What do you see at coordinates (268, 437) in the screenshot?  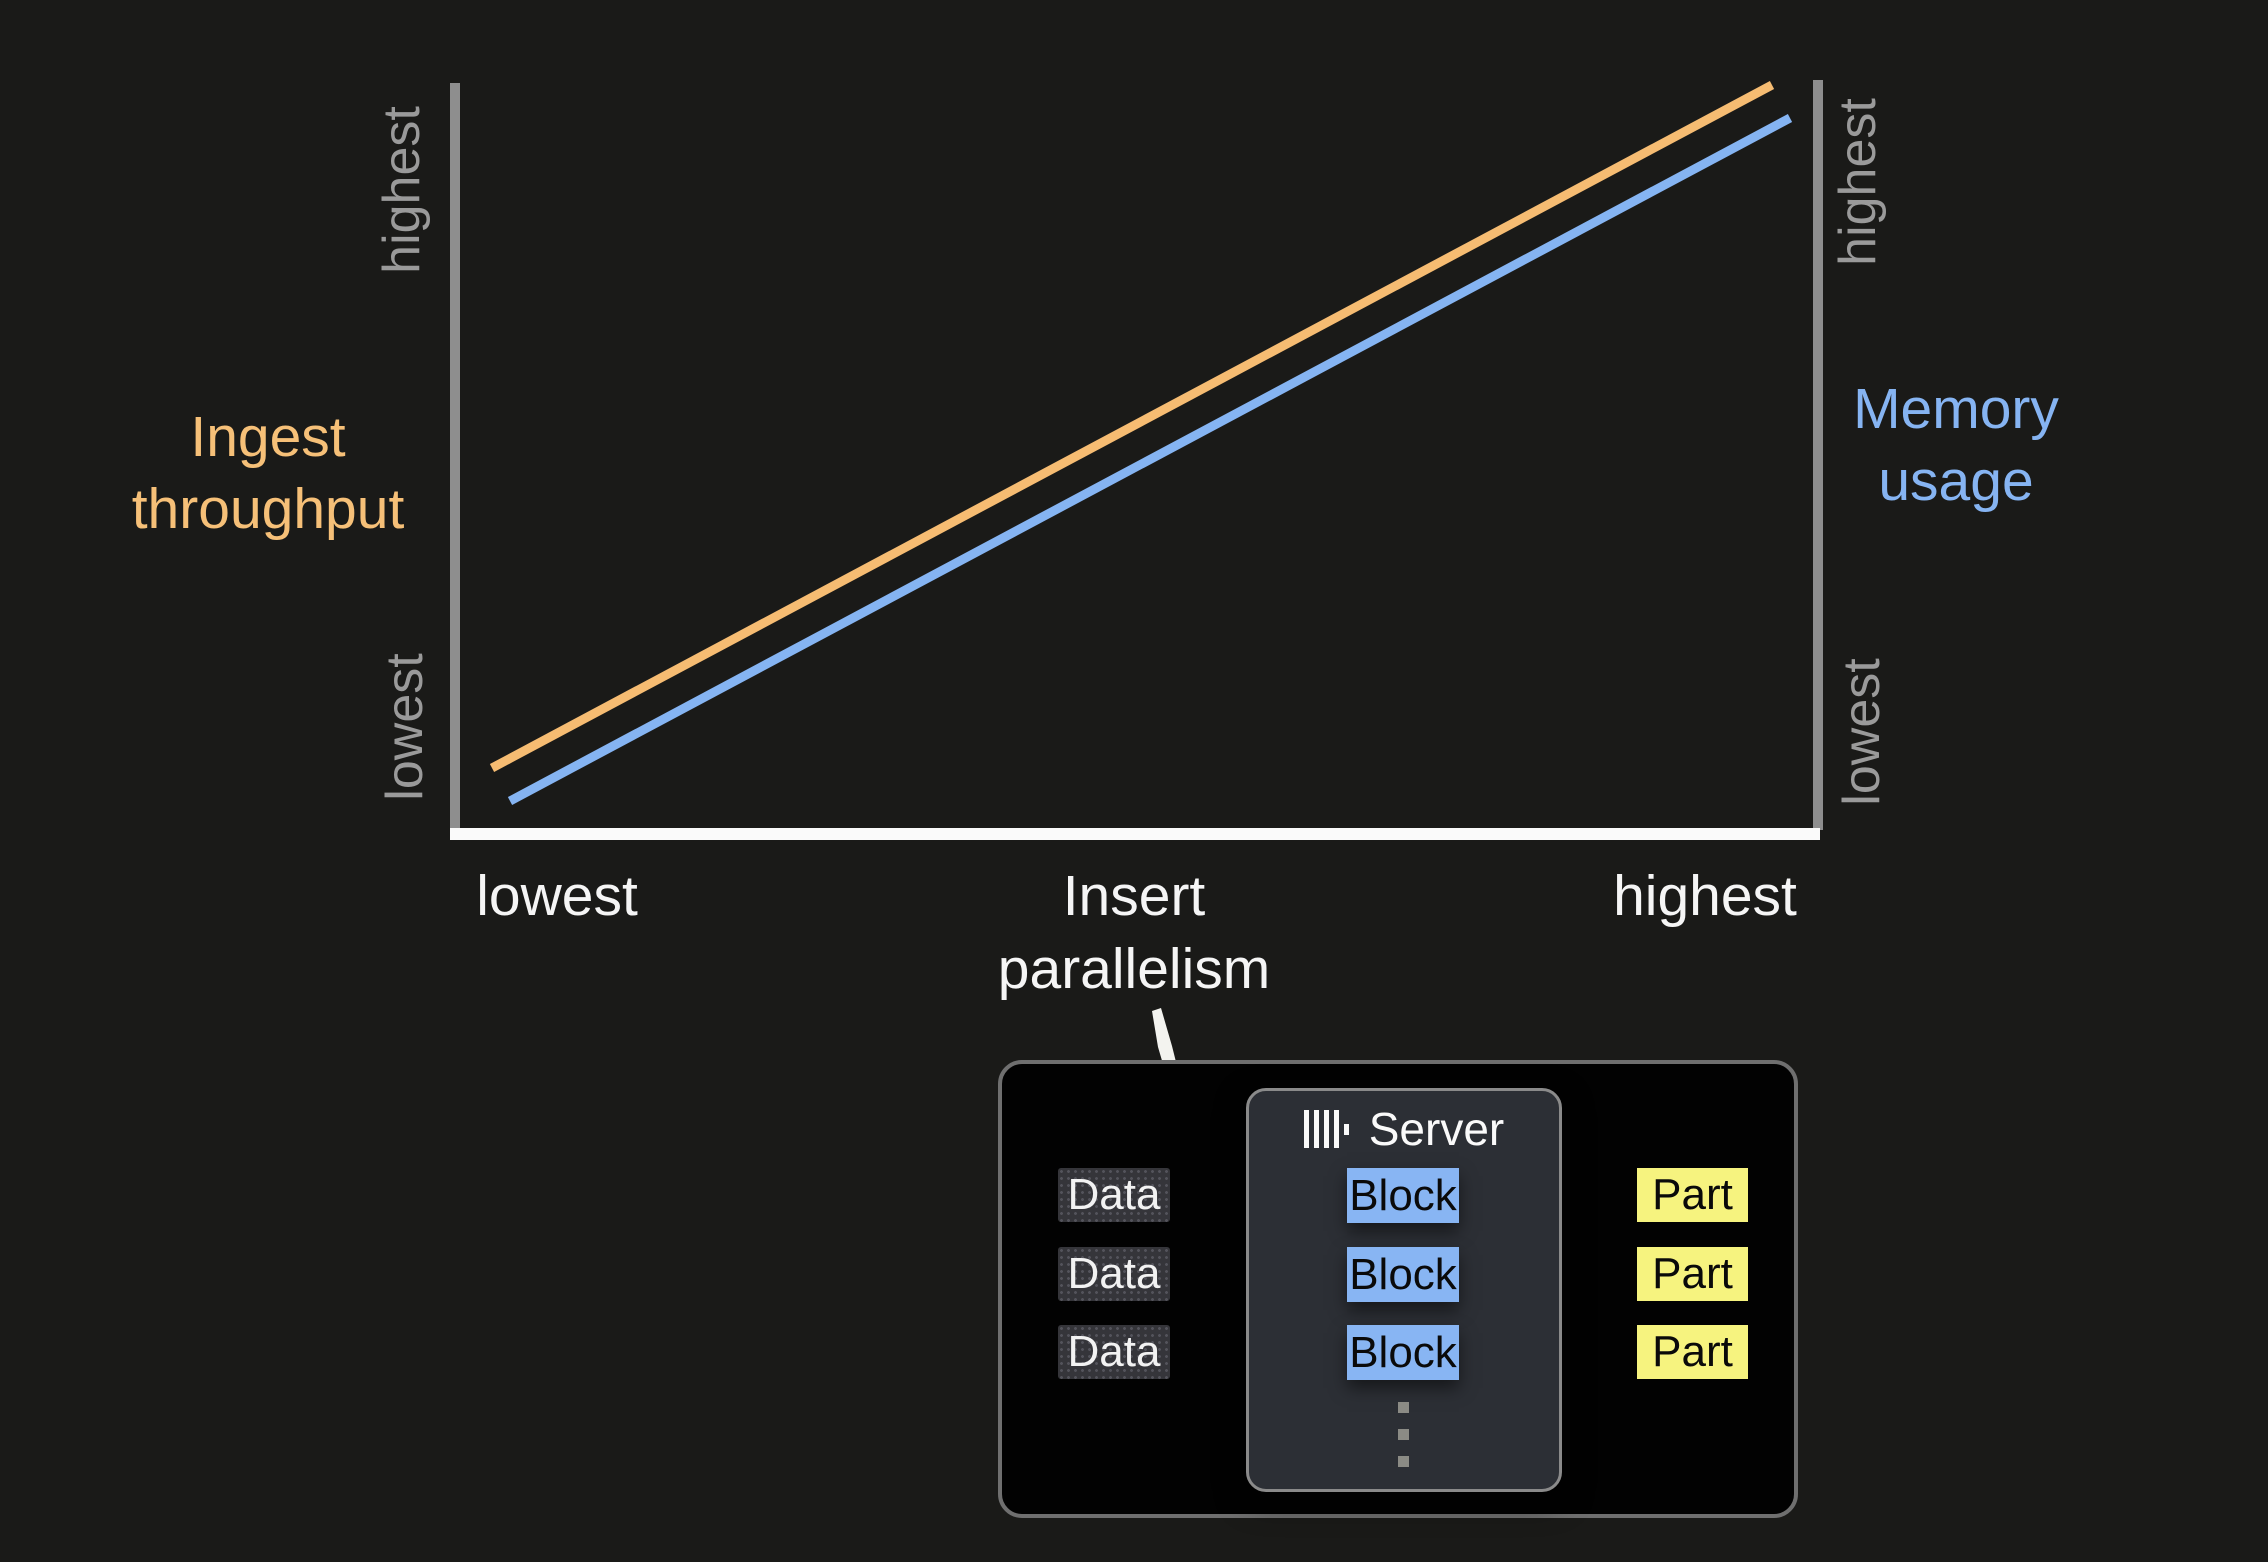 I see `left-axis-title-line1: Ingest` at bounding box center [268, 437].